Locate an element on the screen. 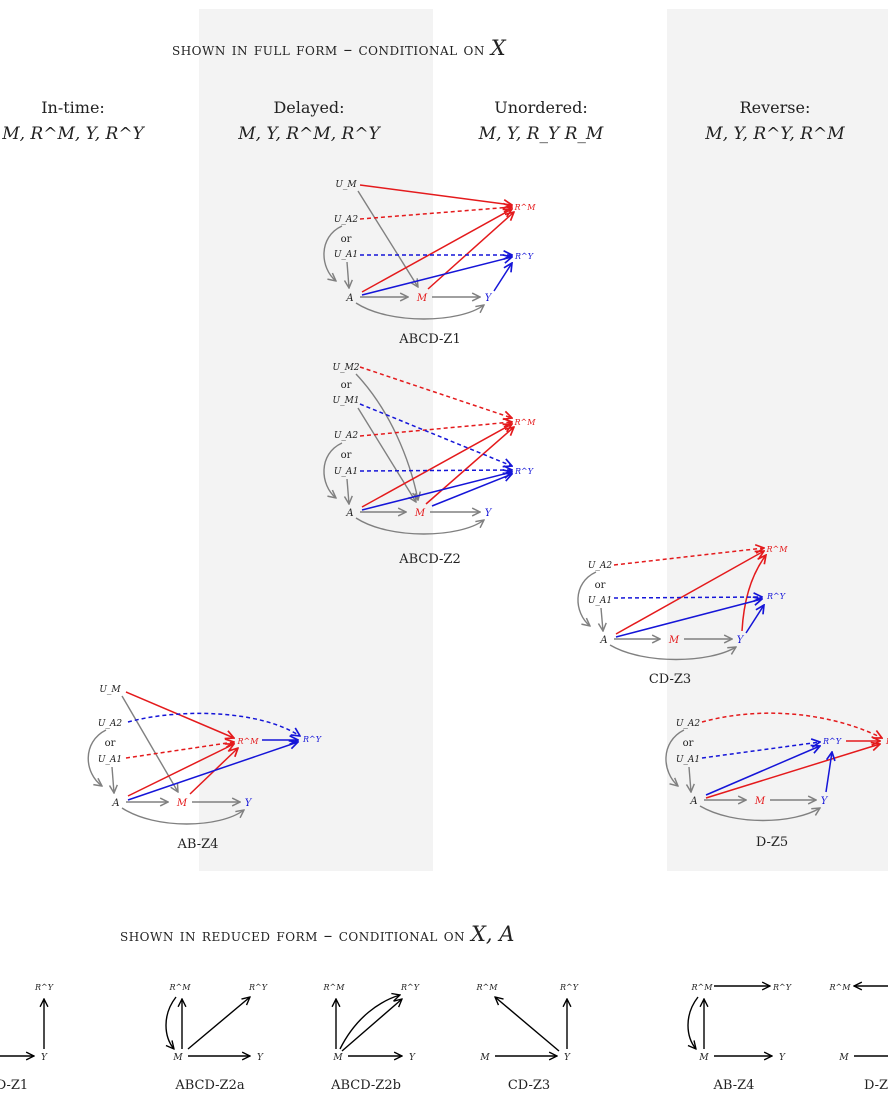 The width and height of the screenshot is (888, 1095). node-u-m2: U_M2 is located at coordinates (345, 368).